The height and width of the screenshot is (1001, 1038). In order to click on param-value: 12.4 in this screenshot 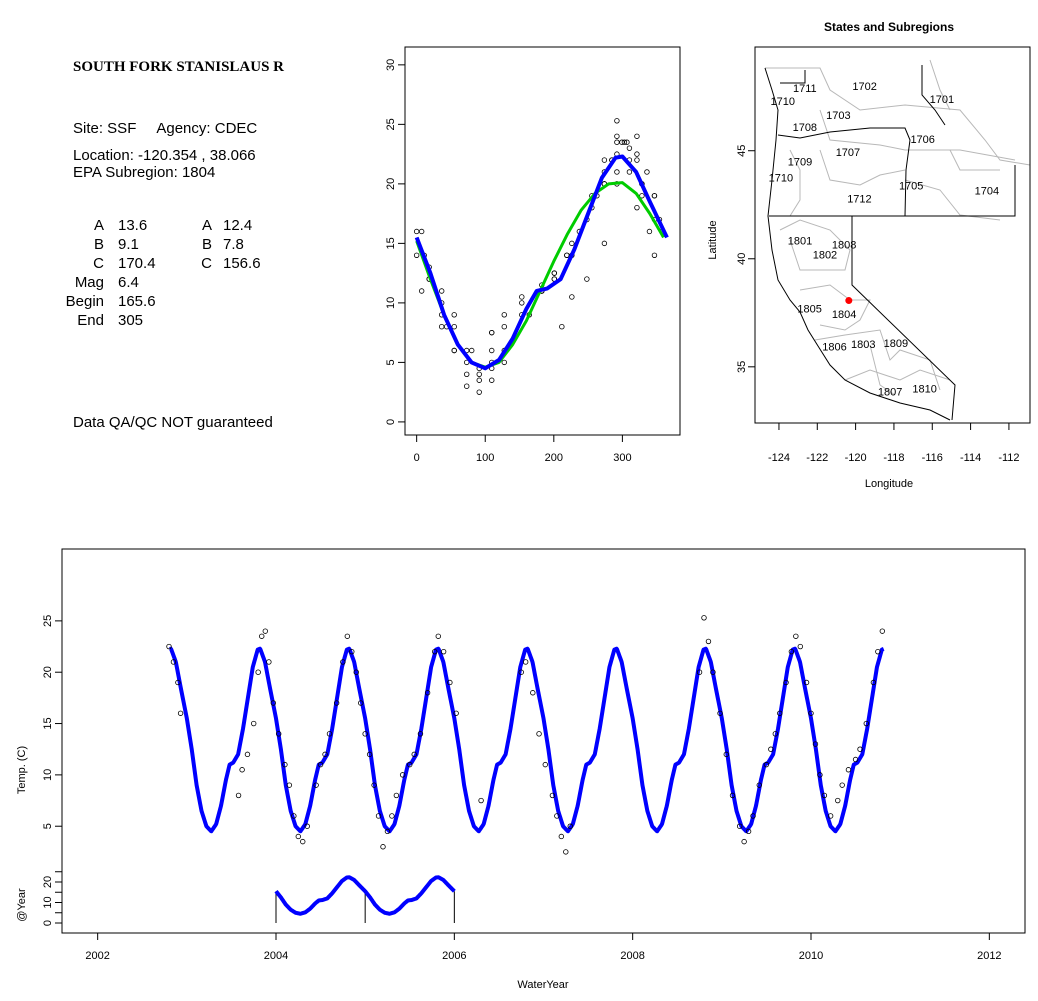, I will do `click(237, 225)`.